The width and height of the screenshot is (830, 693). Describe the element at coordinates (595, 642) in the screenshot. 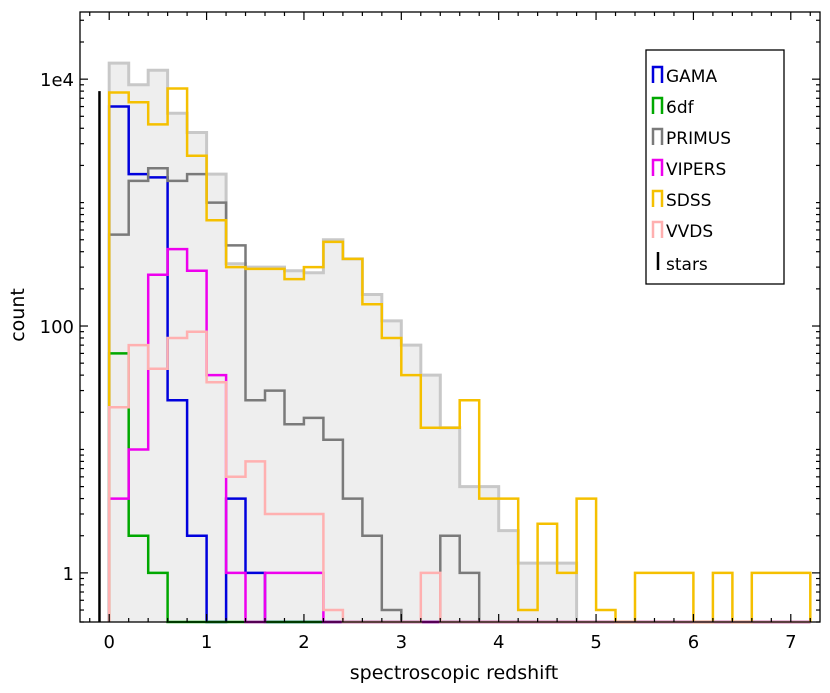

I see `x-tick-label: 5` at that location.